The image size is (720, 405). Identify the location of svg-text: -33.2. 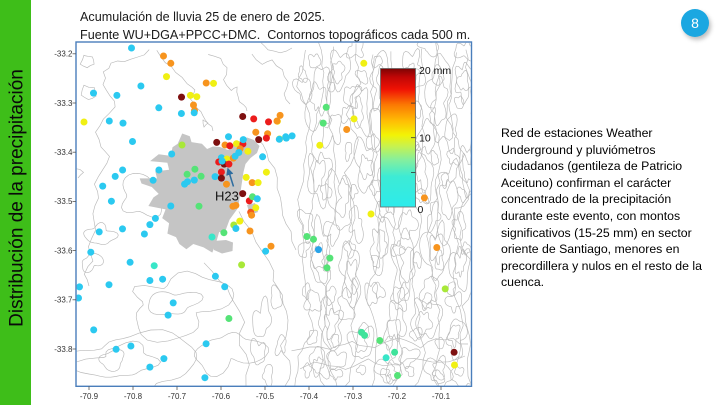
(63, 54).